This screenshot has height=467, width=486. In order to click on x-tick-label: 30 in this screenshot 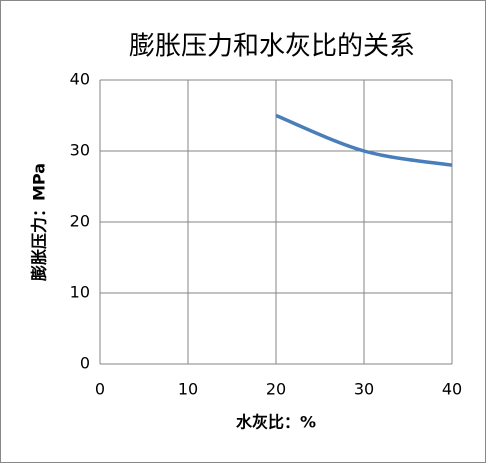, I will do `click(364, 389)`.